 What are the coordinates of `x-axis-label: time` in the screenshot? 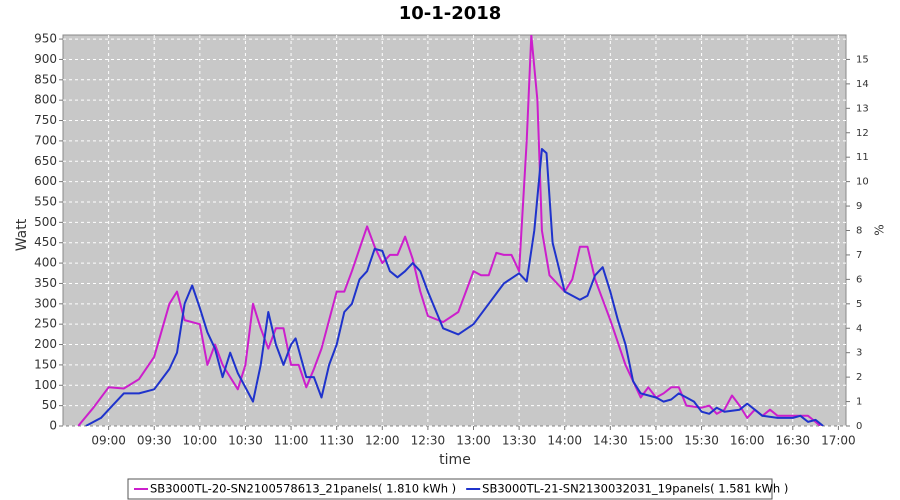 It's located at (455, 460).